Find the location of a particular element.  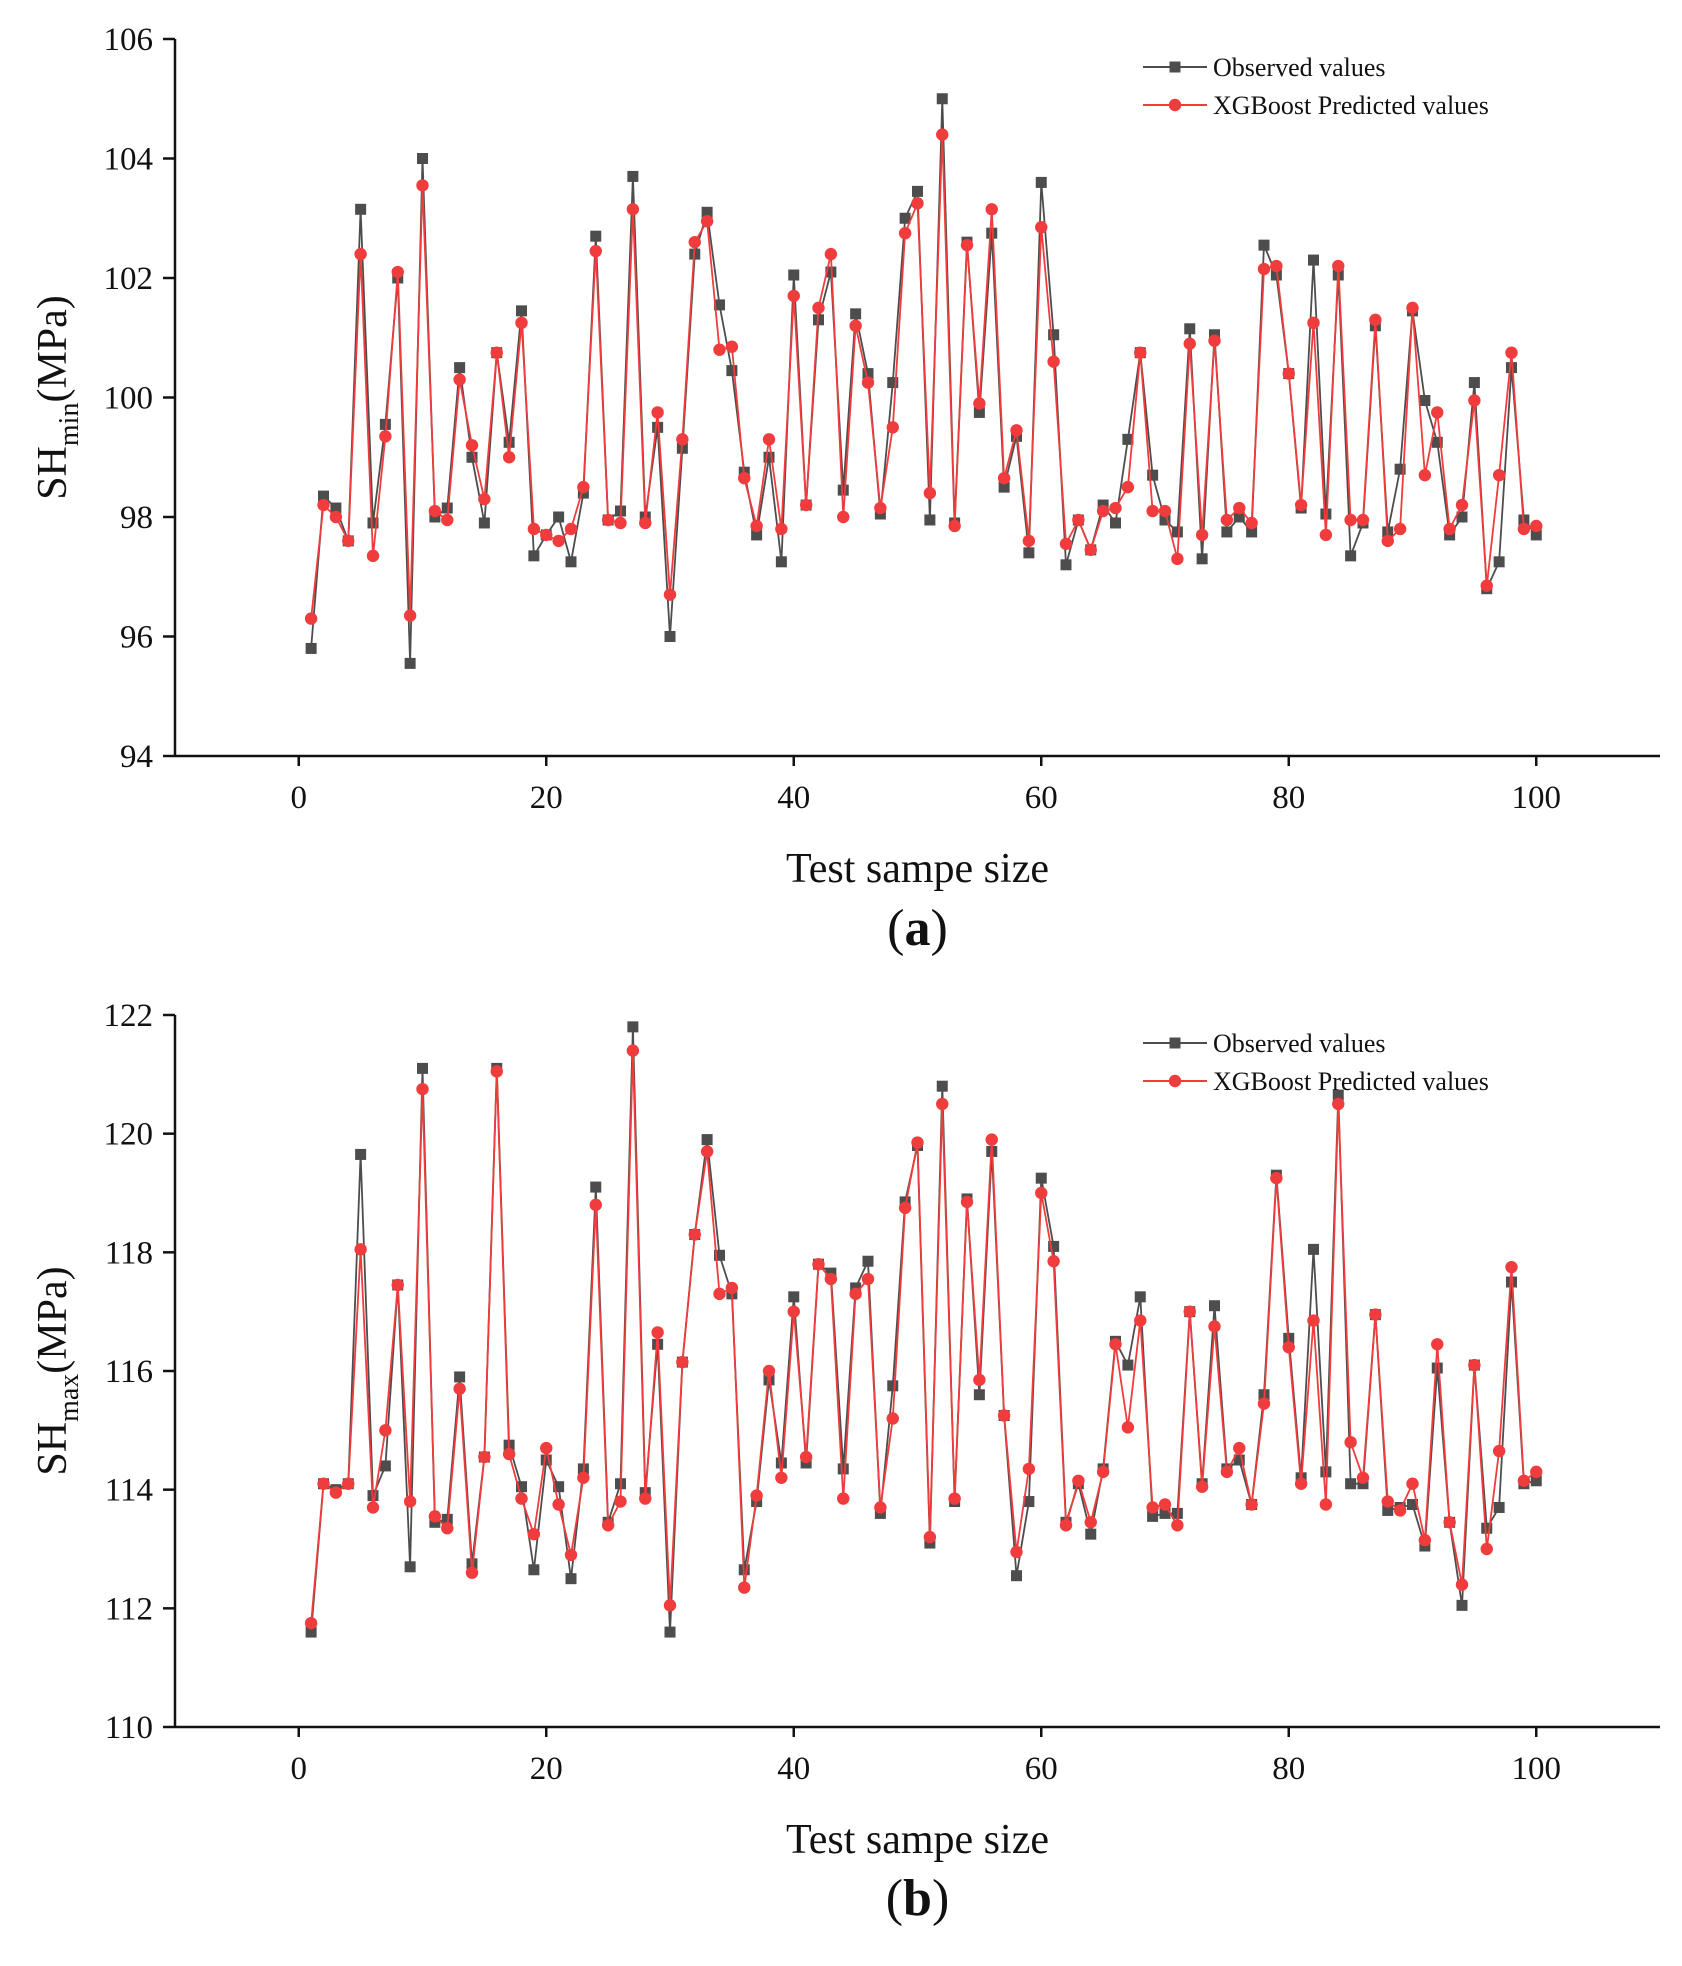

y-axis-title-subscript: max is located at coordinates (69, 1398).